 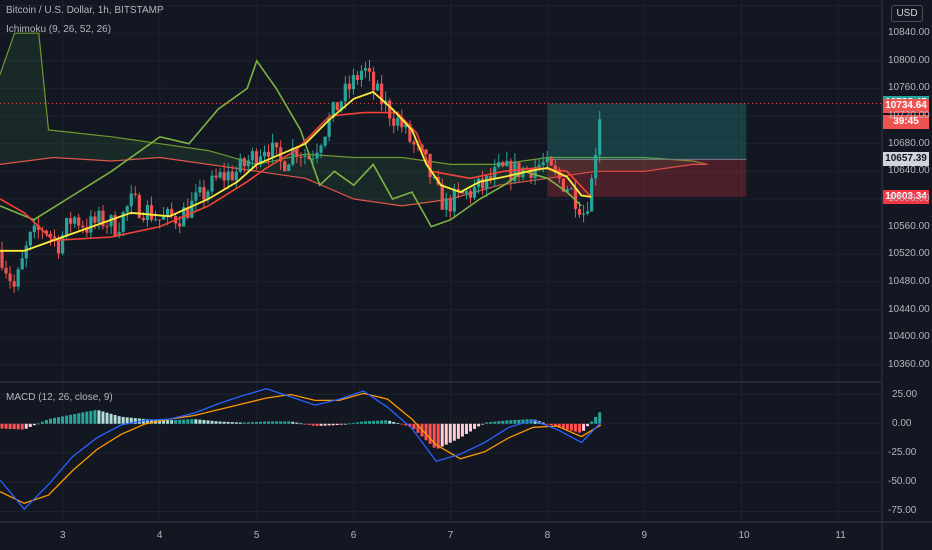 What do you see at coordinates (909, 143) in the screenshot?
I see `y-tick-label: 10680.00` at bounding box center [909, 143].